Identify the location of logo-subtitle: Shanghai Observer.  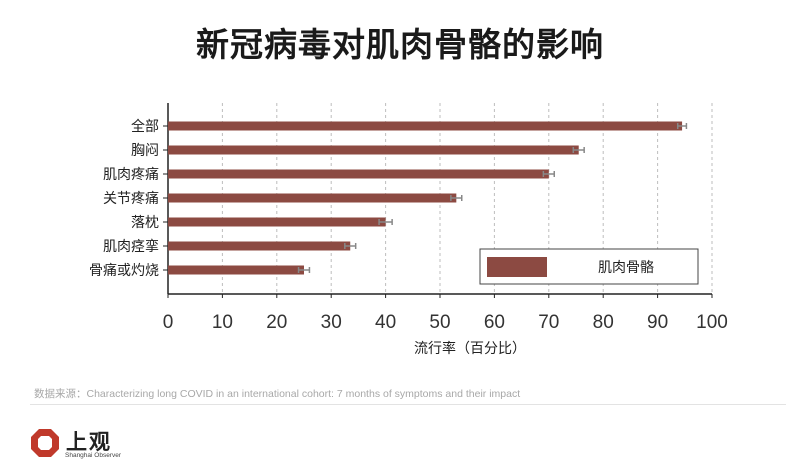
(93, 455).